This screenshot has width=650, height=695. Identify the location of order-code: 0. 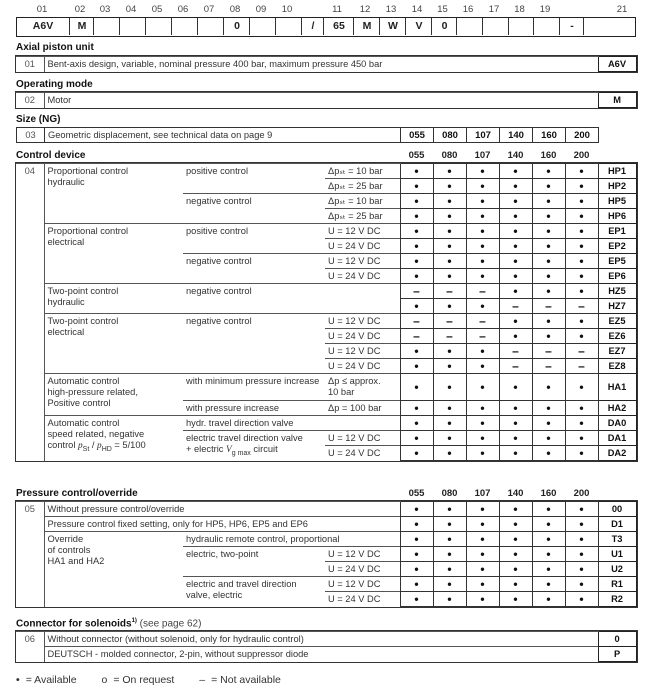
(617, 639).